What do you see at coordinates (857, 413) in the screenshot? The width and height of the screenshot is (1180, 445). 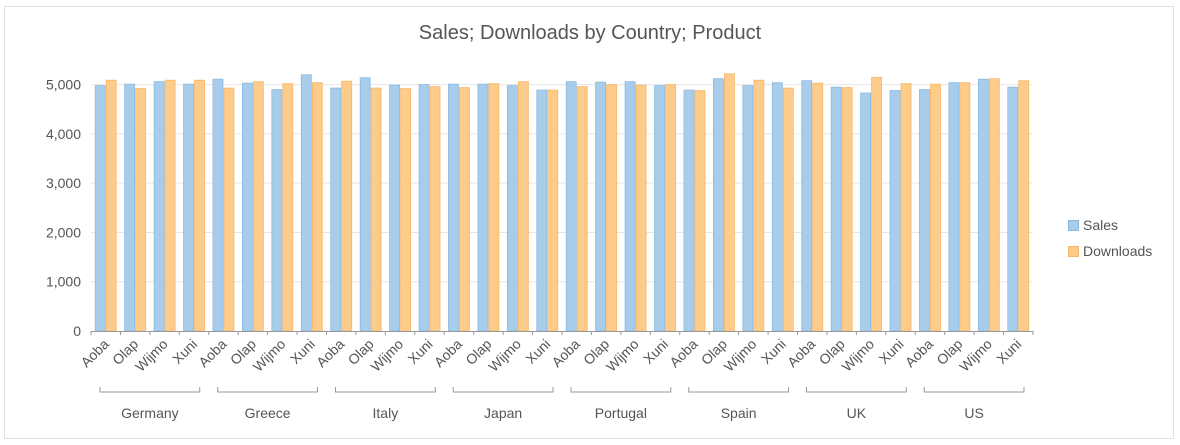 I see `group-label: UK` at bounding box center [857, 413].